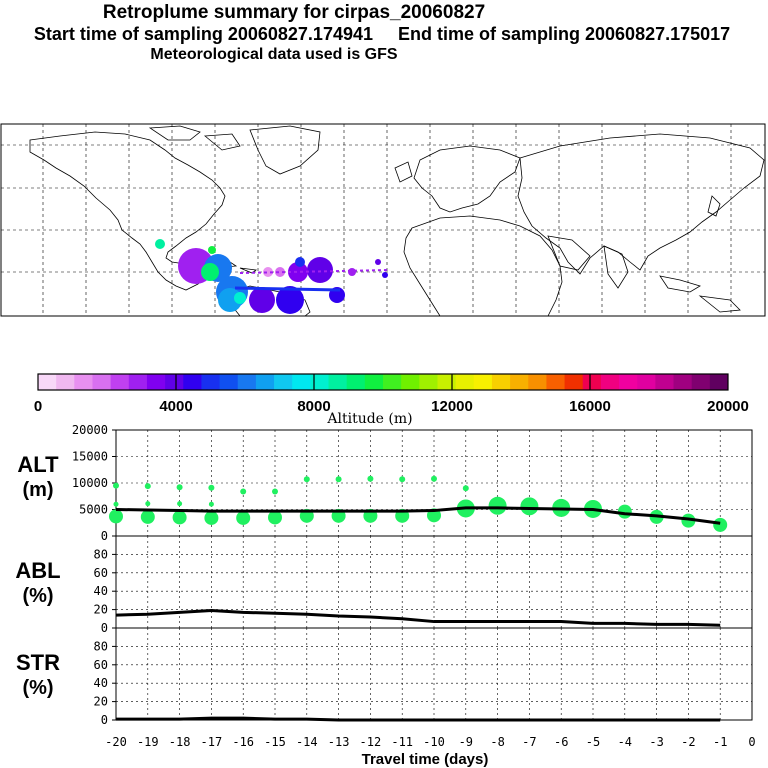  Describe the element at coordinates (391, 394) in the screenshot. I see `altitude-colorbar: 0 4000 8000 12000 16000 20000` at that location.